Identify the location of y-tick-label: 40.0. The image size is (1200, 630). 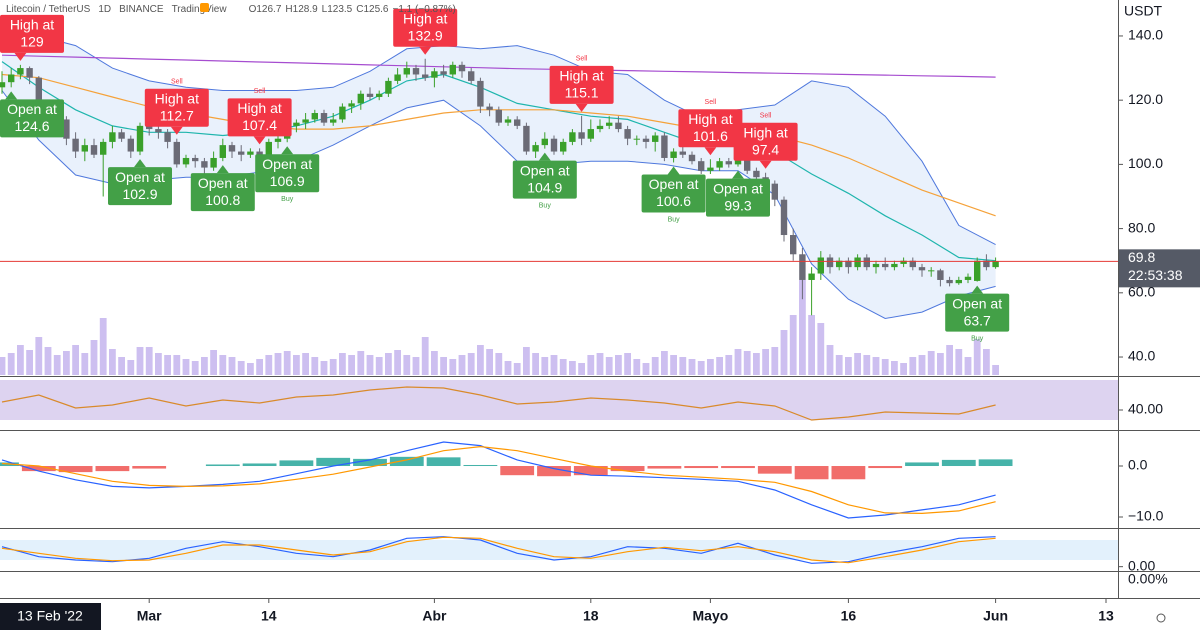
(1141, 356).